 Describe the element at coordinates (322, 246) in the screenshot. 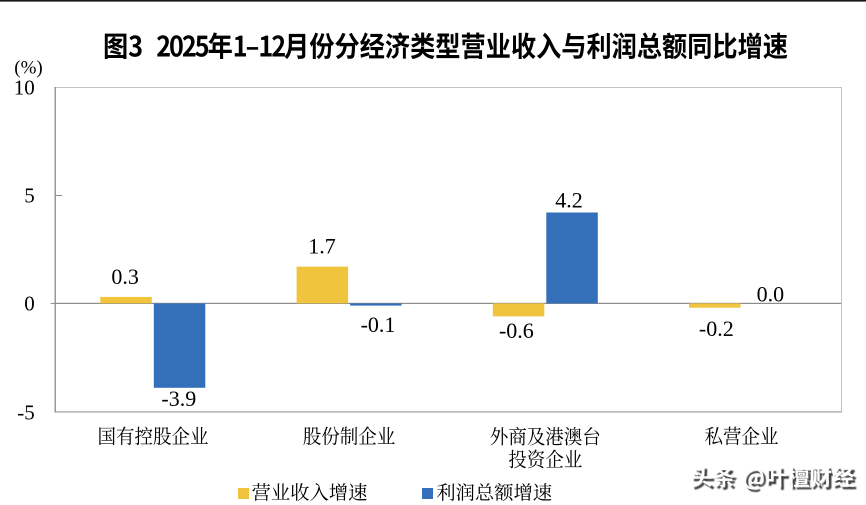

I see `svg-text: 1.7` at that location.